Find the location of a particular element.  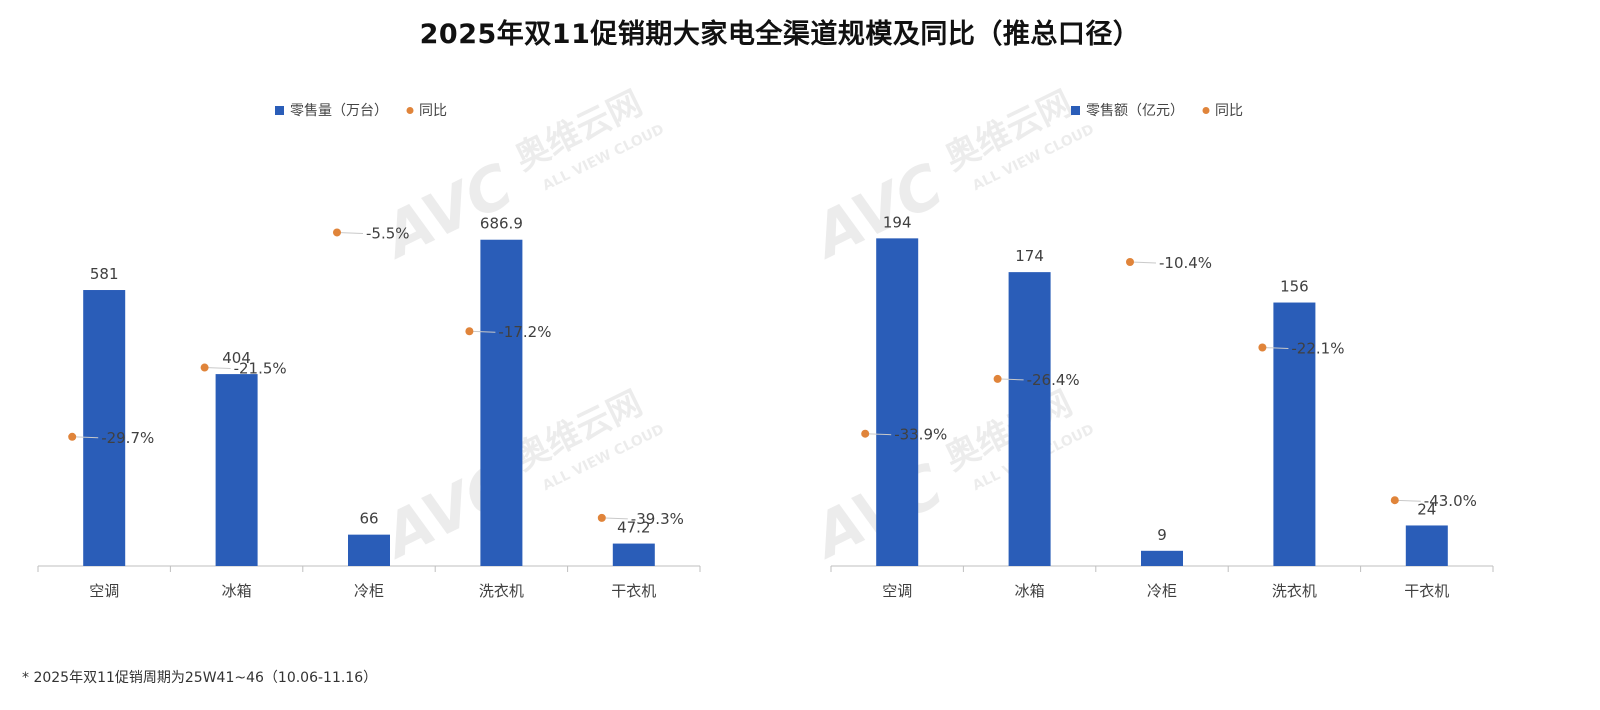

bar-value-label: 156 is located at coordinates (1294, 287).